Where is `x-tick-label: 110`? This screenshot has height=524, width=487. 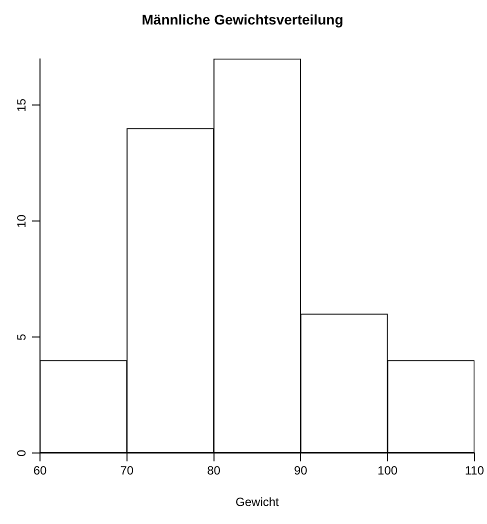
x-tick-label: 110 is located at coordinates (474, 471).